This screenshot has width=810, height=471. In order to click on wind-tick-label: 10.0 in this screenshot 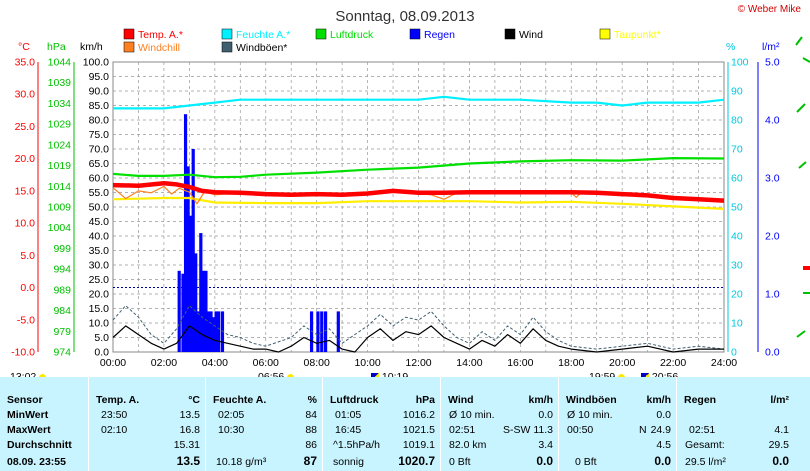, I will do `click(99, 324)`.